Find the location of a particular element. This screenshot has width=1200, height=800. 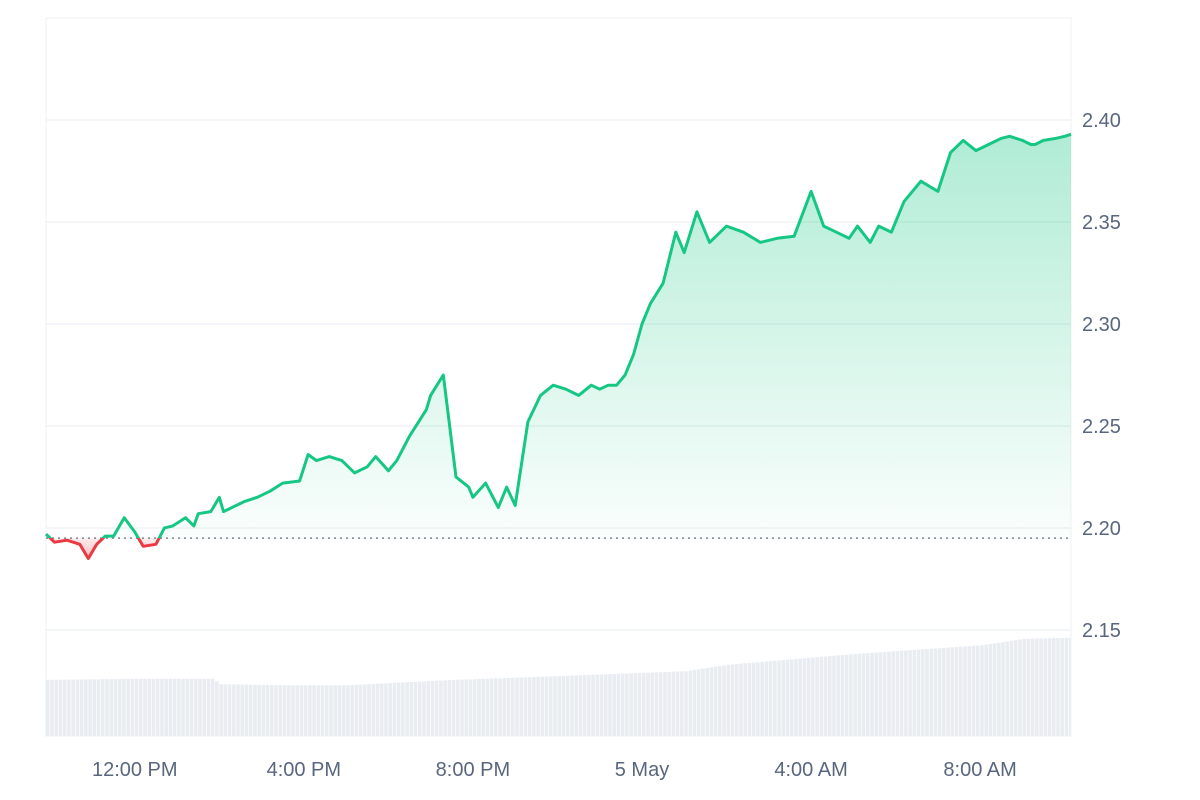

y-tick-label: 2.35 is located at coordinates (1101, 223).